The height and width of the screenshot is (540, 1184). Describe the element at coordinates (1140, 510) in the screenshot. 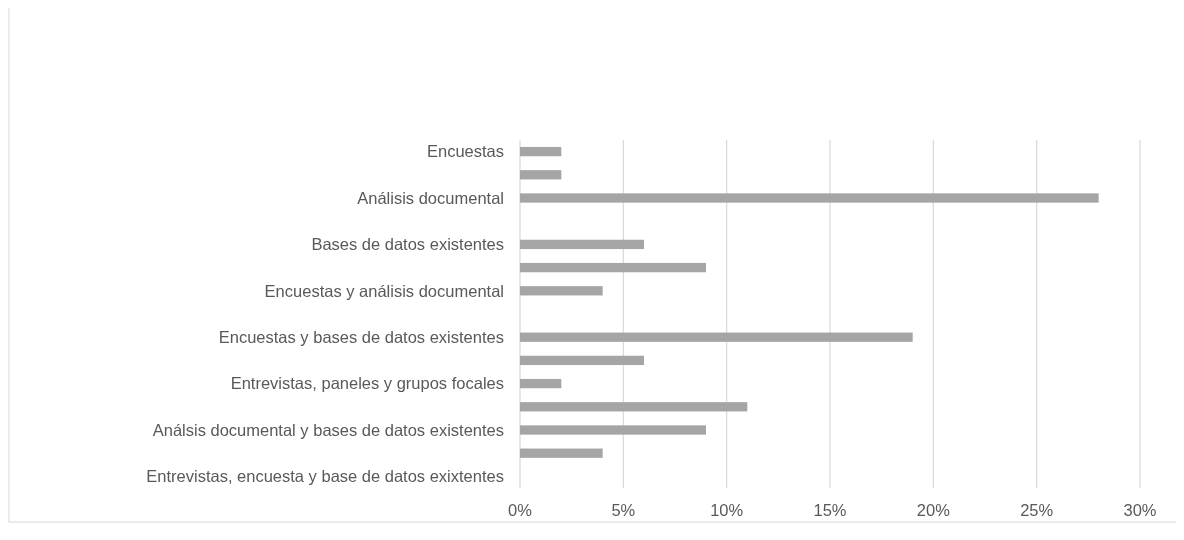

I see `x-tick-label: 30%` at that location.